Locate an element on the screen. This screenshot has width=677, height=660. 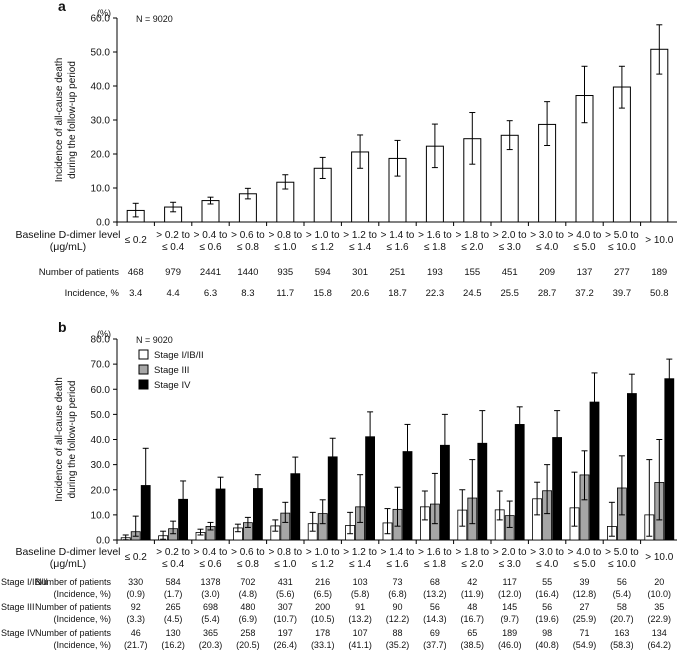
table-cell: (9.7) is located at coordinates (509, 619).